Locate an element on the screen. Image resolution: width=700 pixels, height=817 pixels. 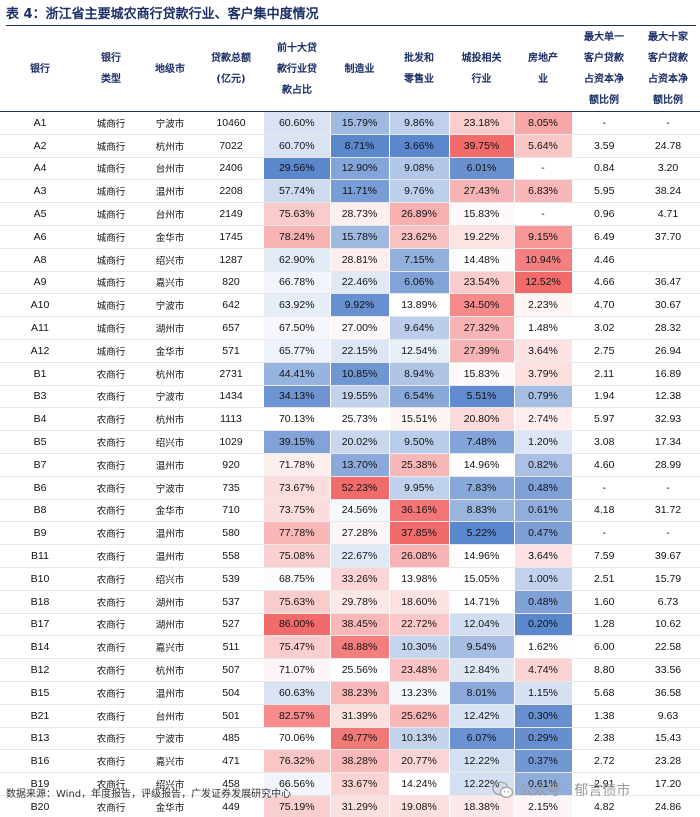
table-cell: 70.13% is located at coordinates (297, 419).